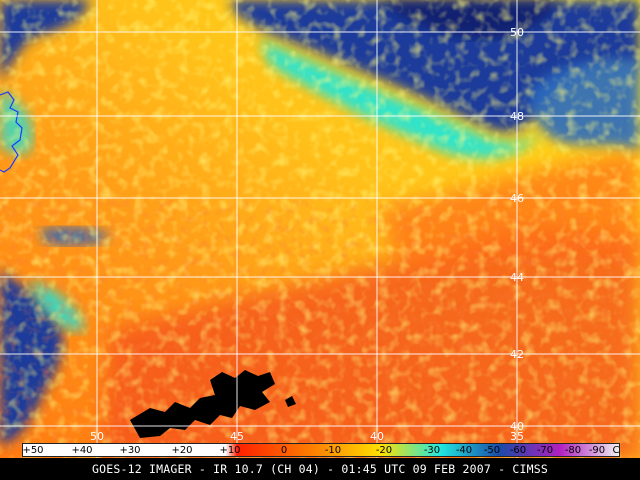  What do you see at coordinates (11, 132) in the screenshot?
I see `coastline` at bounding box center [11, 132].